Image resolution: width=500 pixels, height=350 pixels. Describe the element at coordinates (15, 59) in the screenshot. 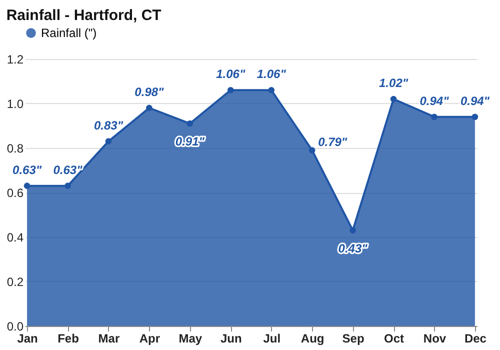

I see `y-tick-label: 1.2` at that location.